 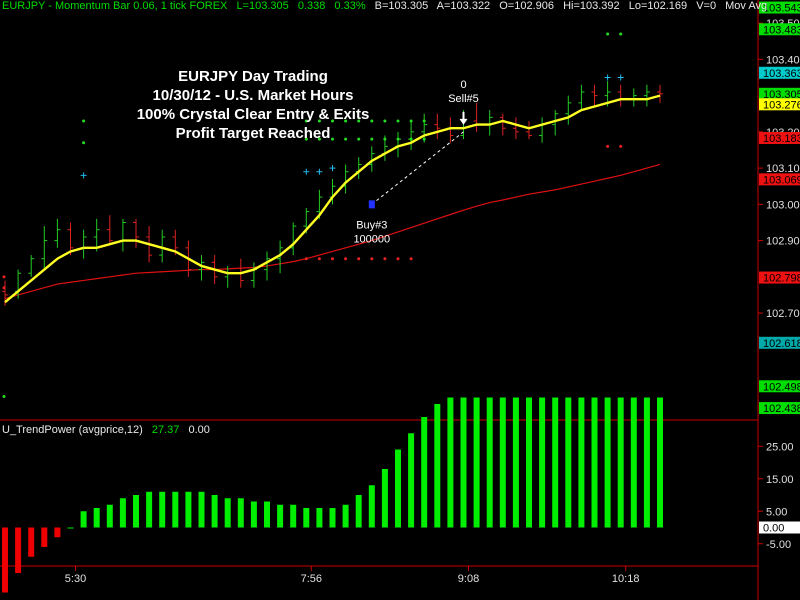 What do you see at coordinates (778, 545) in the screenshot?
I see `trend-tick-label: -5.00` at bounding box center [778, 545].